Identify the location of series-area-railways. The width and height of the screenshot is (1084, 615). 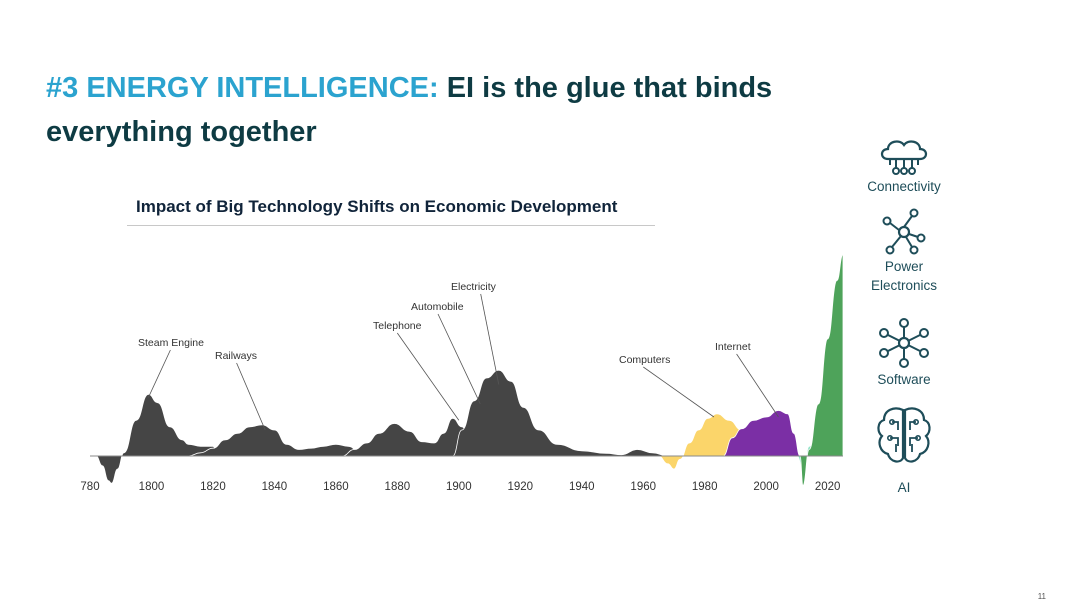
(280, 440).